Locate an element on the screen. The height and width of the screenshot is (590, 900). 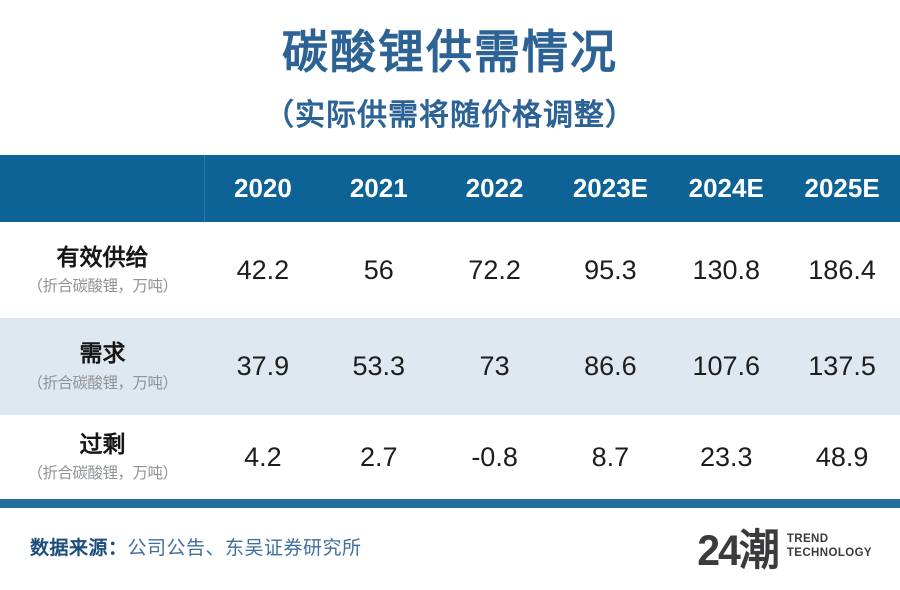
cell-supply-2024e: 130.8 is located at coordinates (726, 269).